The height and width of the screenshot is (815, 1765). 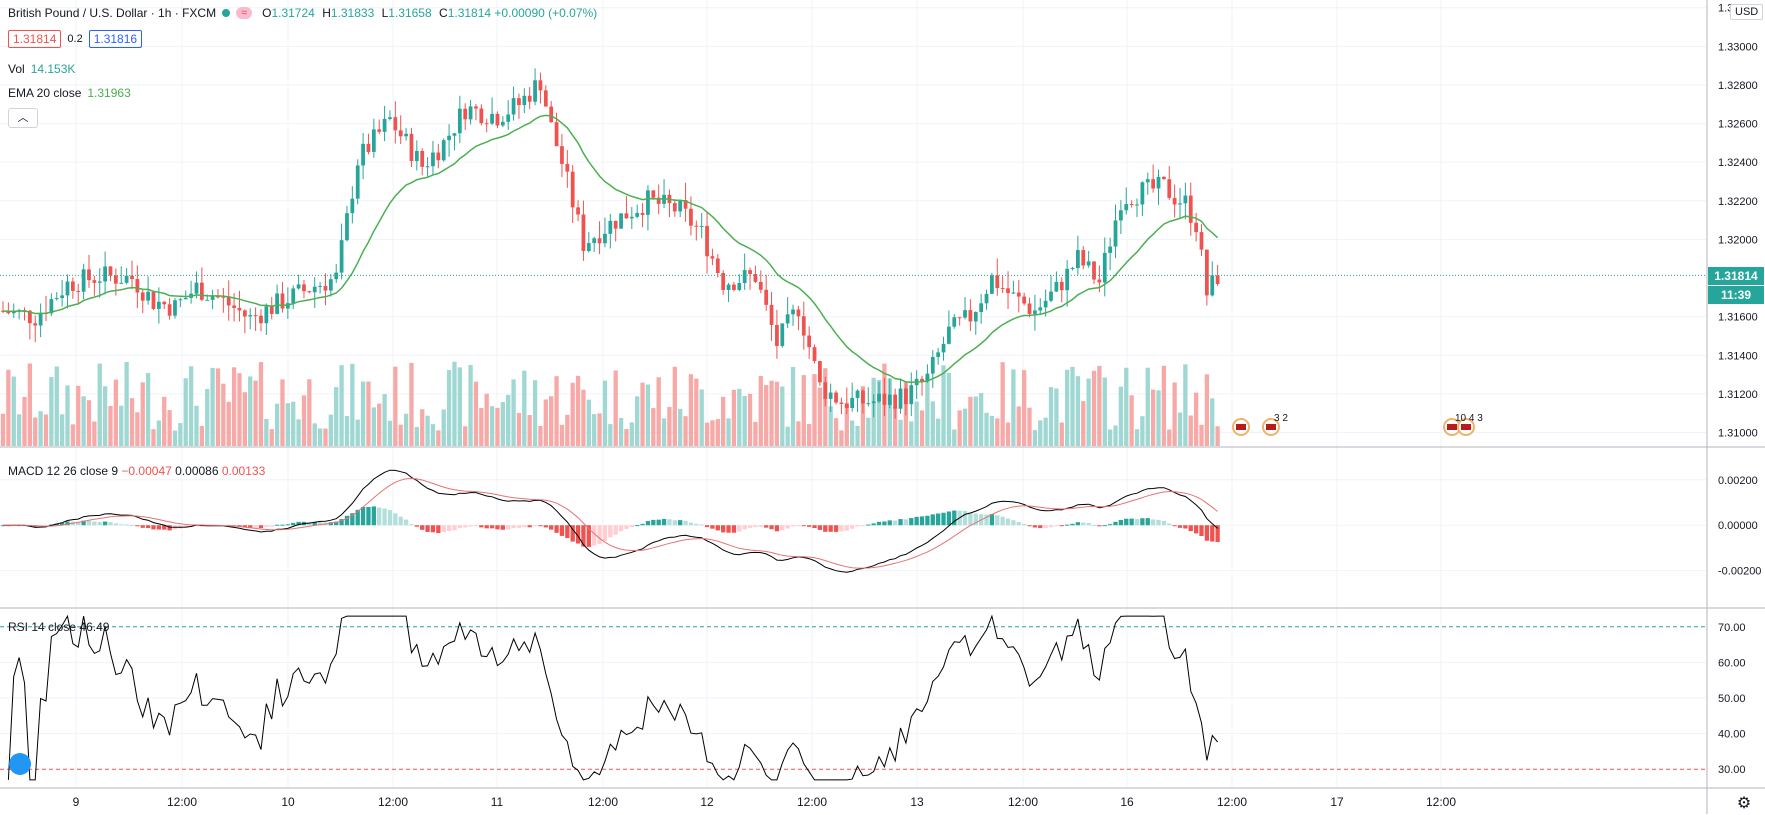 I want to click on time-tick-label: 10, so click(x=288, y=802).